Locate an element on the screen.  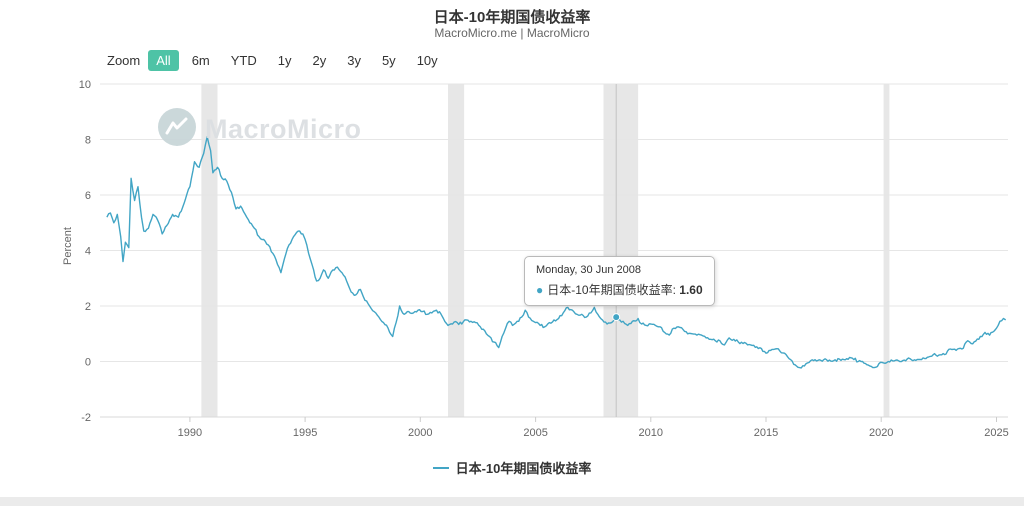
y-axis: -2 0 2 4 6 8 10 is located at coordinates (85, 251).